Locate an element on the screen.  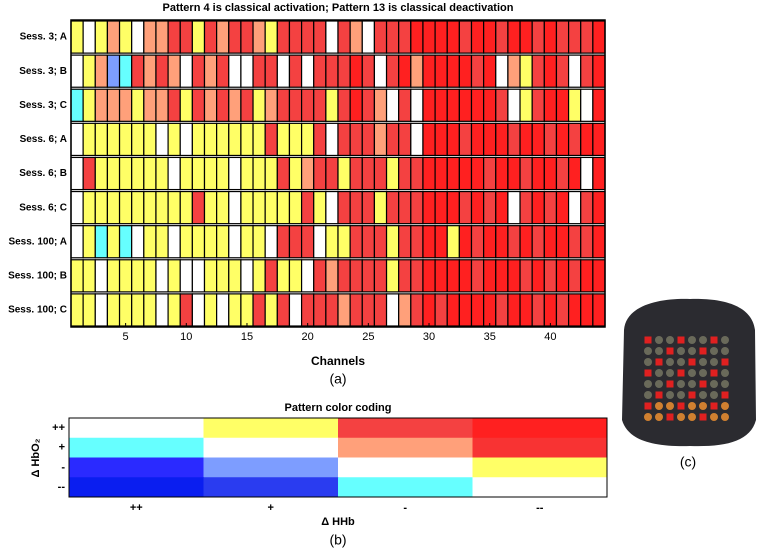
row-label: Sess. 3; B is located at coordinates (43, 71).